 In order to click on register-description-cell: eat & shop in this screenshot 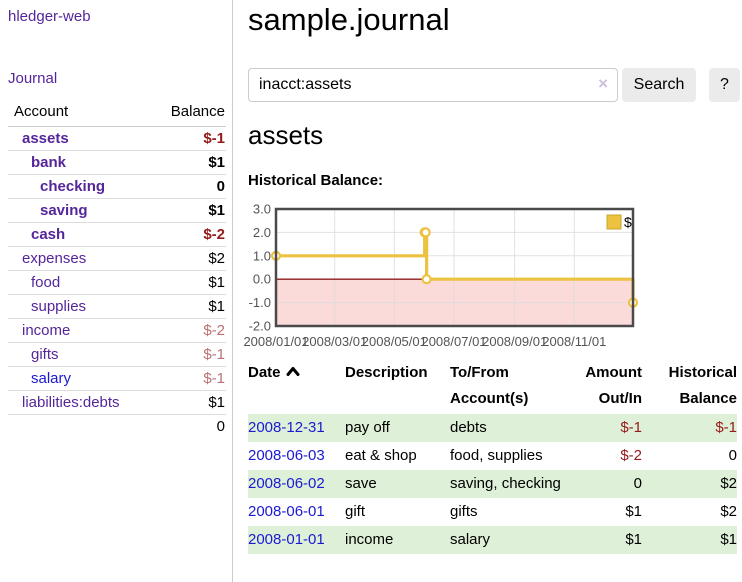, I will do `click(381, 455)`.